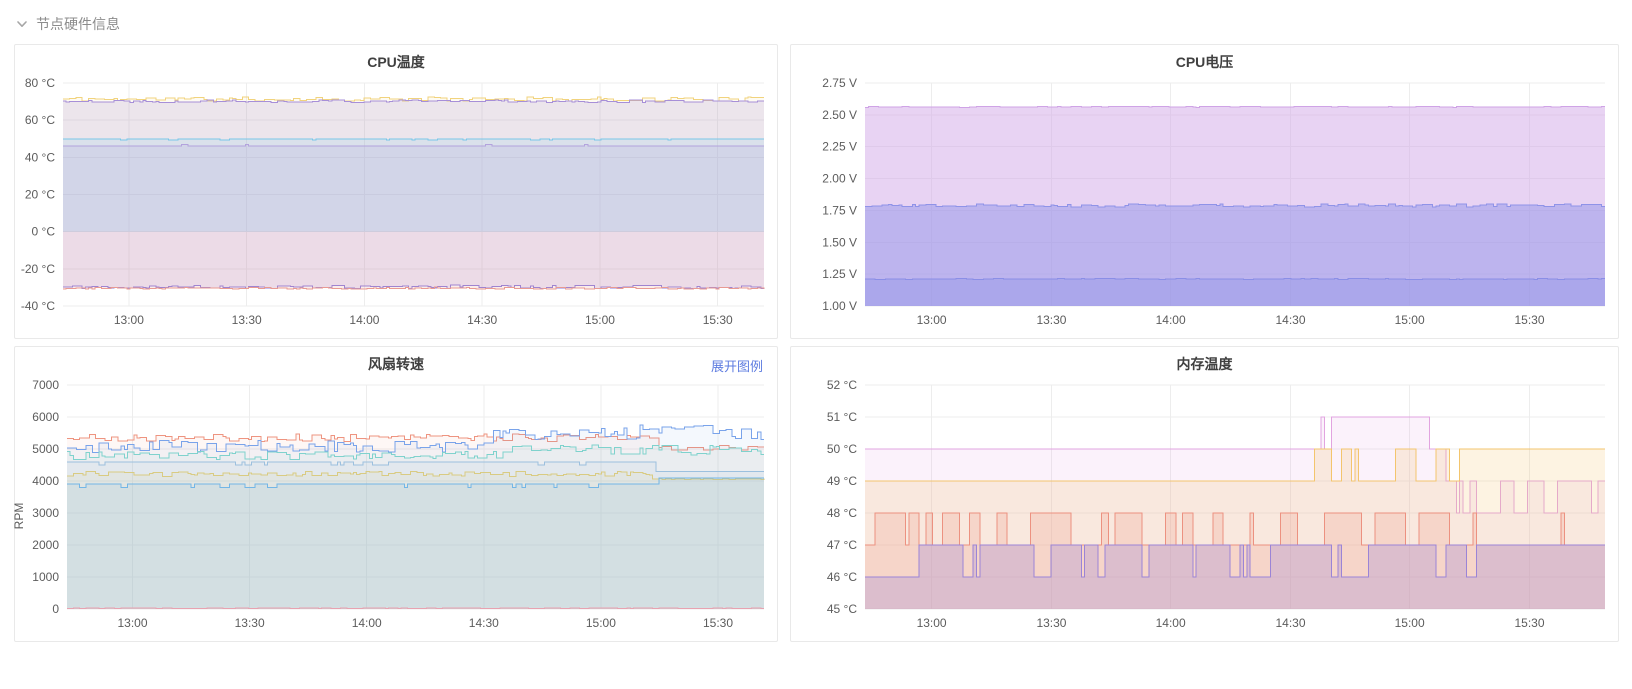 This screenshot has width=1632, height=689. Describe the element at coordinates (839, 210) in the screenshot. I see `svg-text: 1.75 V` at that location.